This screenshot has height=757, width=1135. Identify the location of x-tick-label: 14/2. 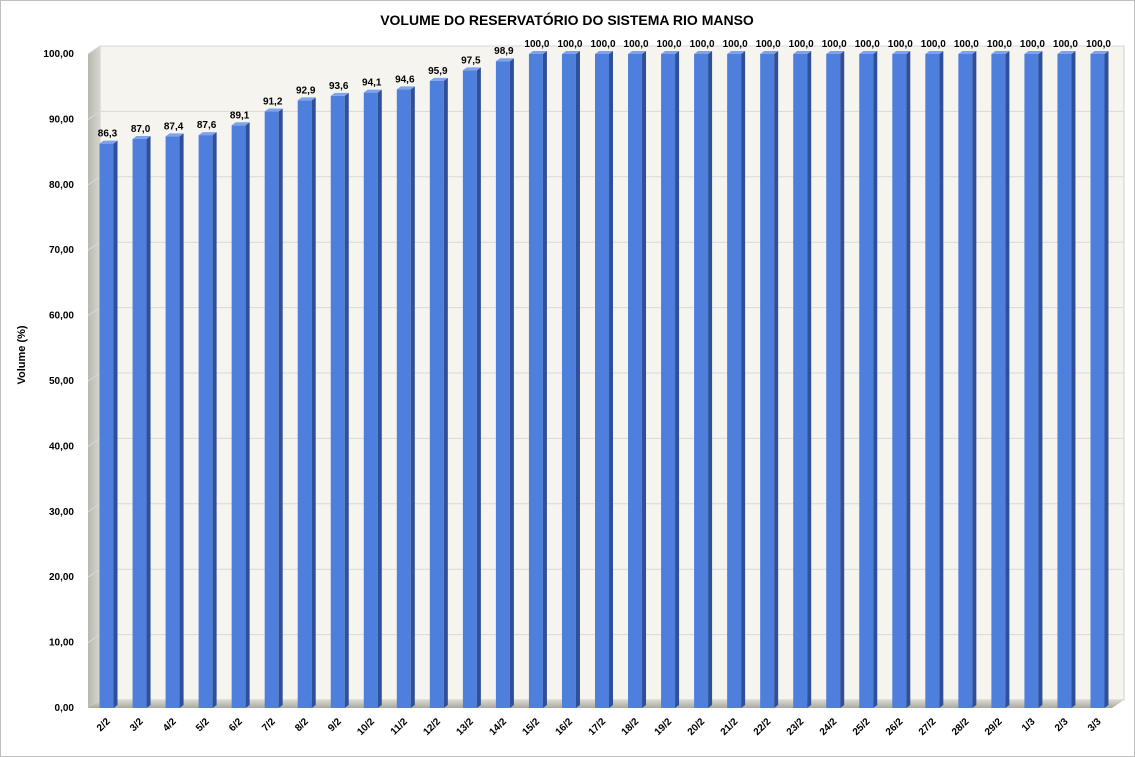
(498, 727).